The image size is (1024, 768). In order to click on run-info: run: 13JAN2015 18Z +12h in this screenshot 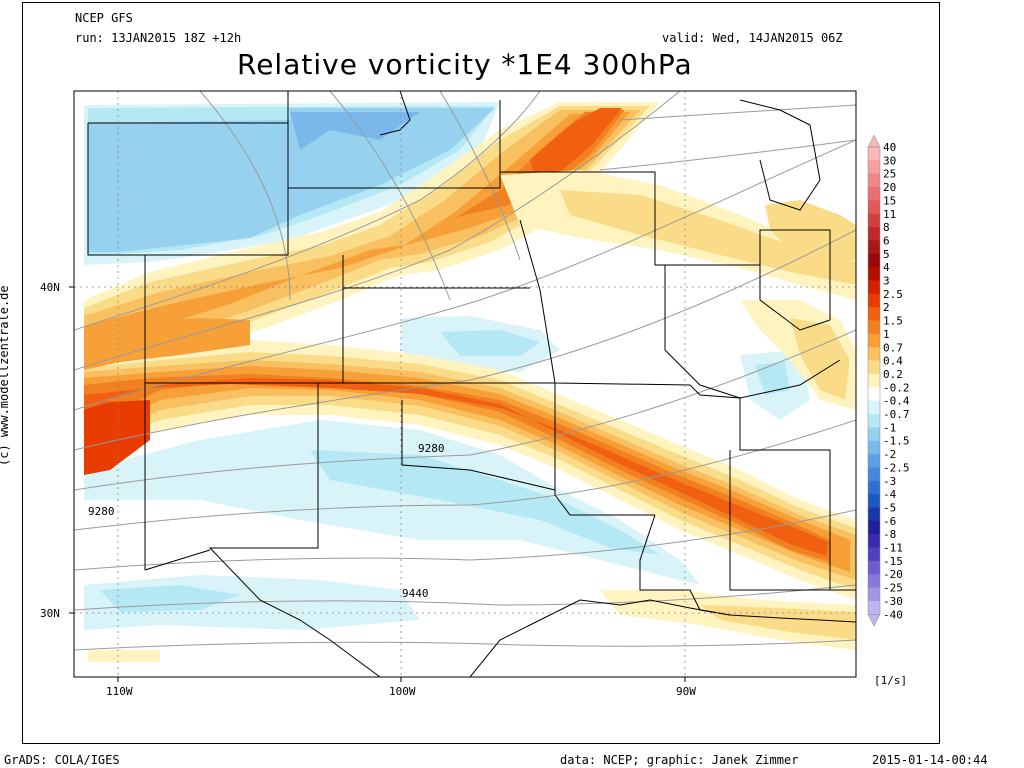, I will do `click(158, 38)`.